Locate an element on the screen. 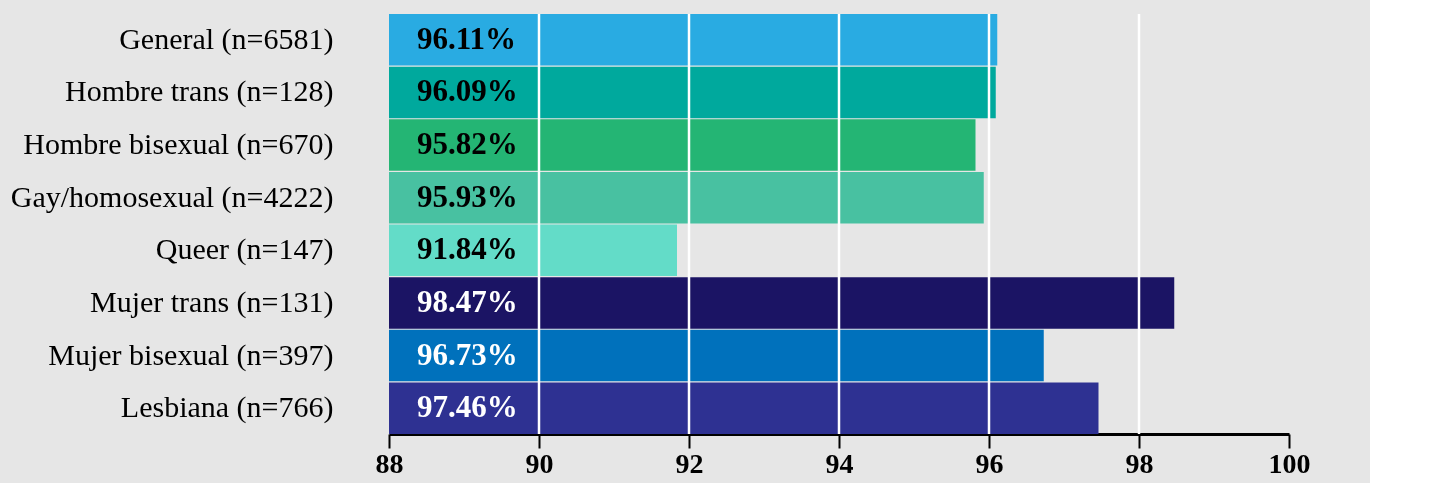  x-tick-label: 100 is located at coordinates (1289, 463).